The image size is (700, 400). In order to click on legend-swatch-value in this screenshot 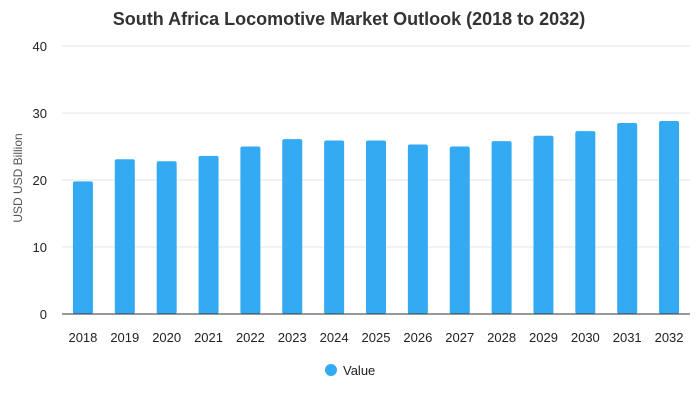, I will do `click(331, 370)`.